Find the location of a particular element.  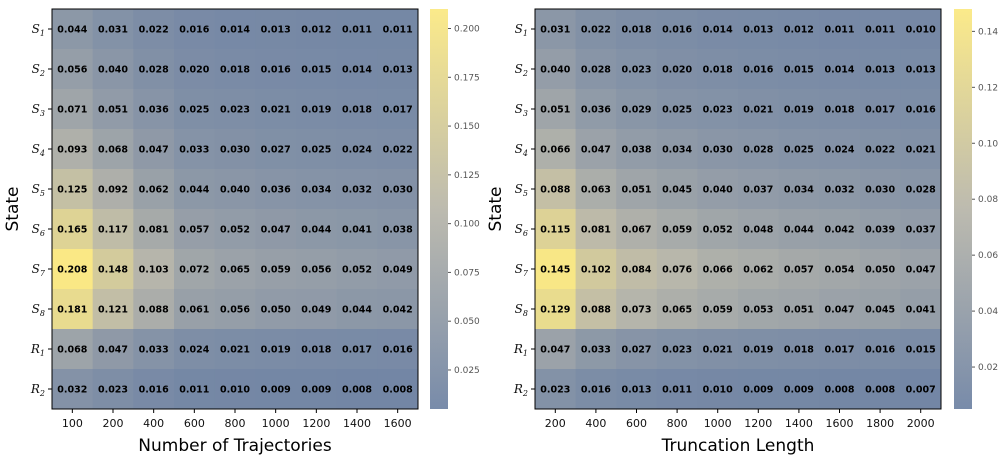

cell-value-label: 0.020 is located at coordinates (194, 70).